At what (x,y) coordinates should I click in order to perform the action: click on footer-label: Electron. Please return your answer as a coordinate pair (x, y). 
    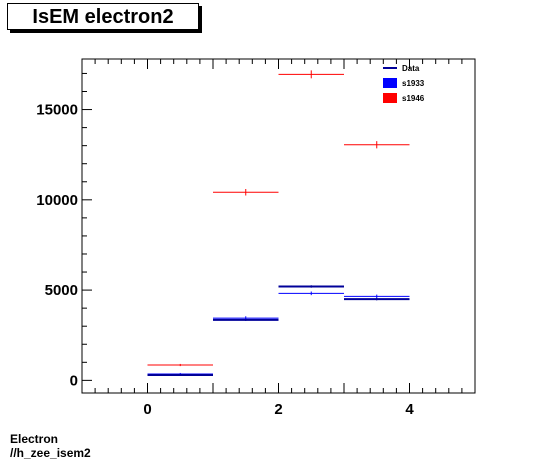
    Looking at the image, I should click on (34, 439).